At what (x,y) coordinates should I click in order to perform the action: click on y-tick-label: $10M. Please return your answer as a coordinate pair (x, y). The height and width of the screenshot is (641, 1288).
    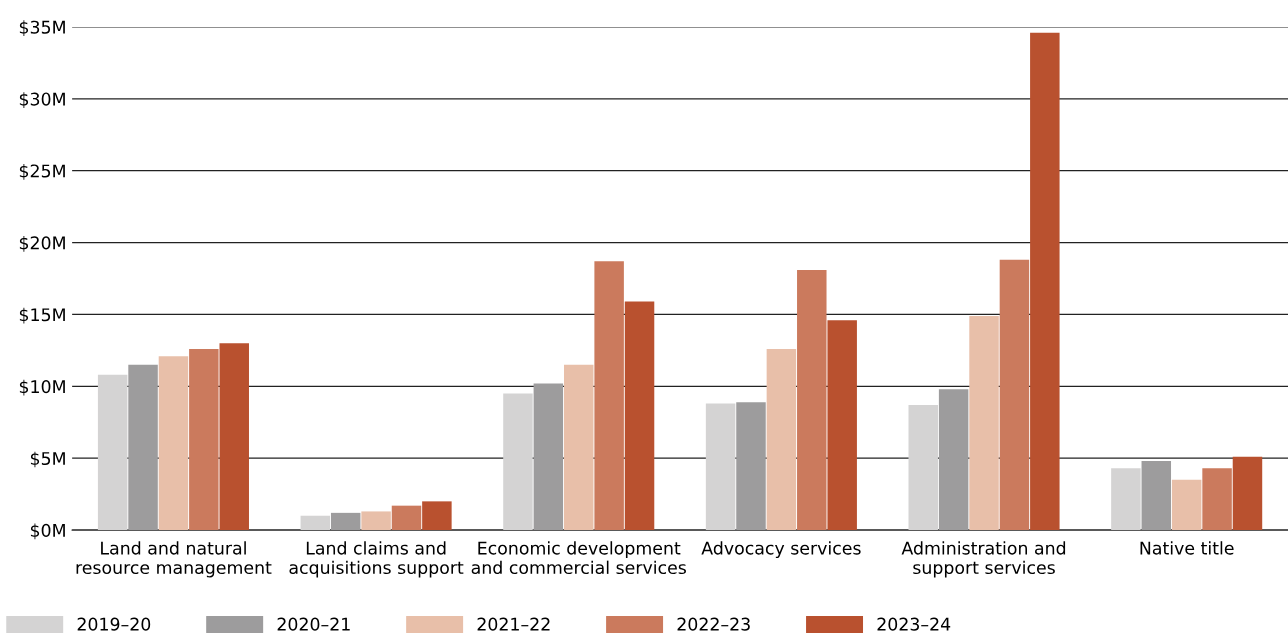
    Looking at the image, I should click on (42, 387).